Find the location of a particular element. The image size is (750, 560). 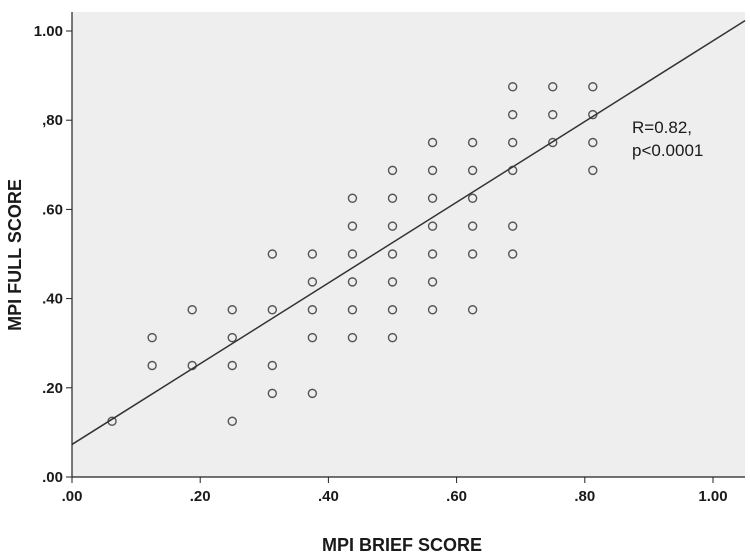

y-tick-label: .20 is located at coordinates (52, 388).